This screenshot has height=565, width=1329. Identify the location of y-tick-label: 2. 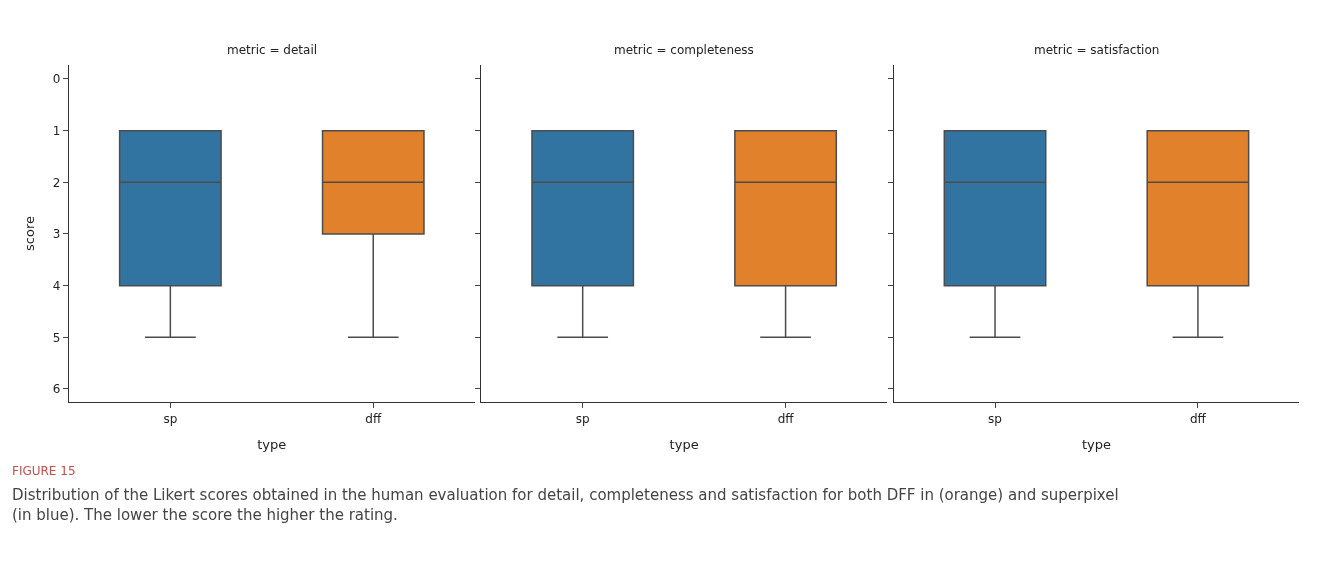
(56, 182).